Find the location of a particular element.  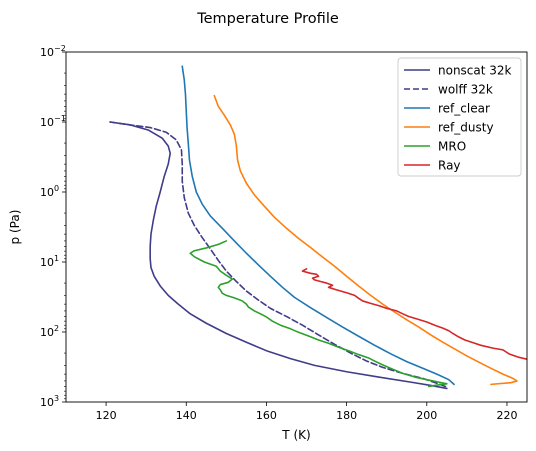

x-axis-label: T (K) is located at coordinates (295, 435).